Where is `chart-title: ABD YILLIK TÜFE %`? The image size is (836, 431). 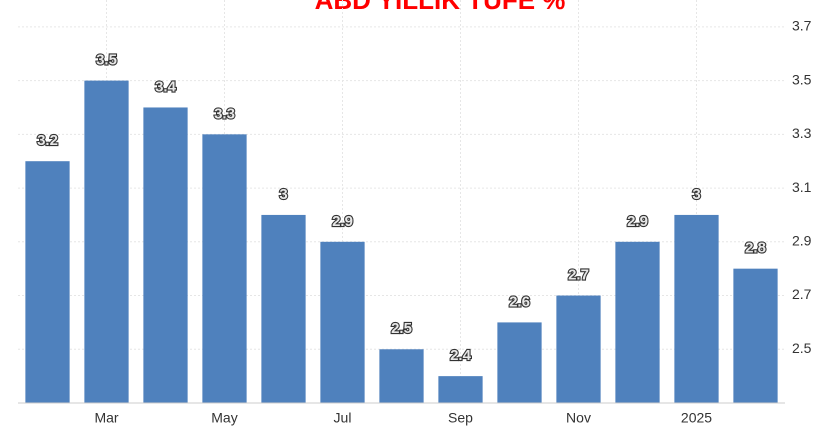 chart-title: ABD YILLIK TÜFE % is located at coordinates (440, 7).